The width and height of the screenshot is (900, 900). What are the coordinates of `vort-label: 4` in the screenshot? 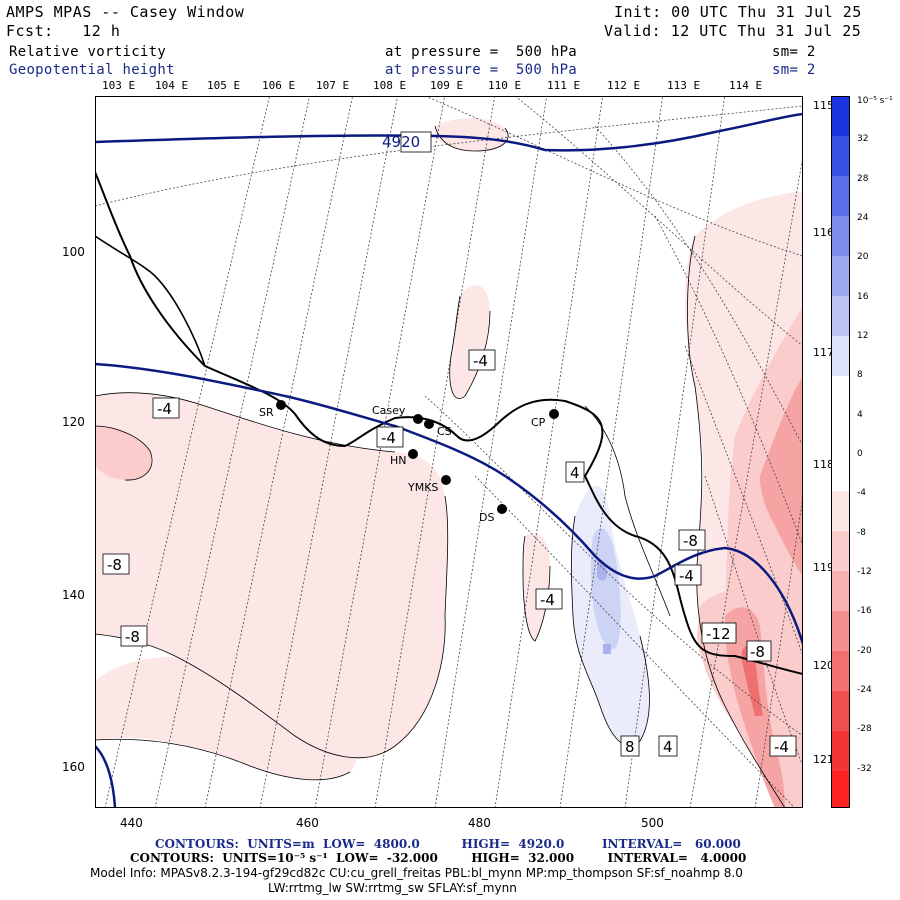 It's located at (668, 746).